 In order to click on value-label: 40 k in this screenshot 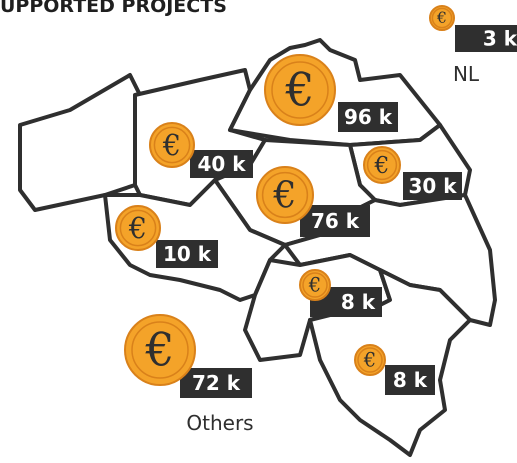, I will do `click(221, 164)`.